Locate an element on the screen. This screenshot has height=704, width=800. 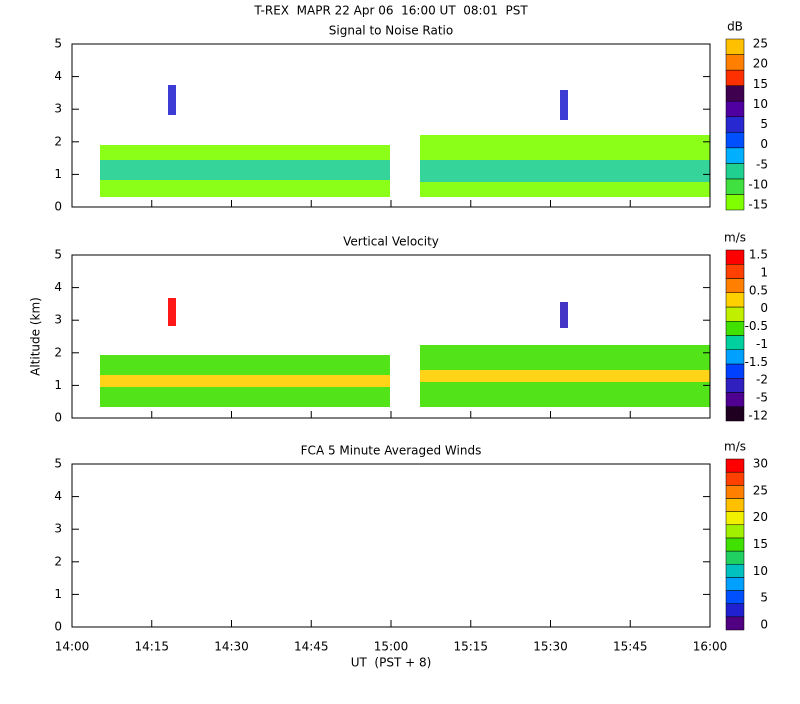
colorbar-unit: dB is located at coordinates (735, 27).